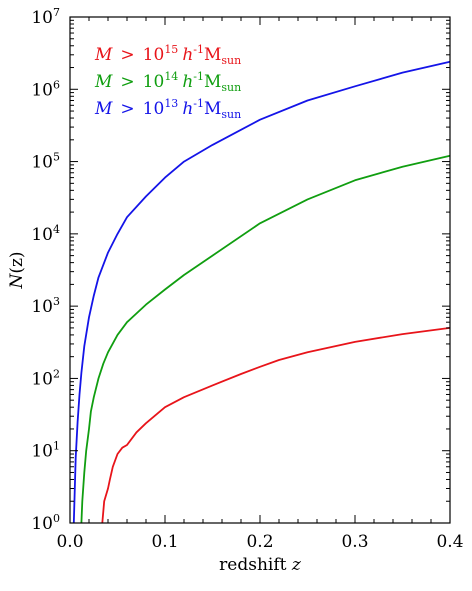  What do you see at coordinates (17, 270) in the screenshot?
I see `y-axis-title: N(z)` at bounding box center [17, 270].